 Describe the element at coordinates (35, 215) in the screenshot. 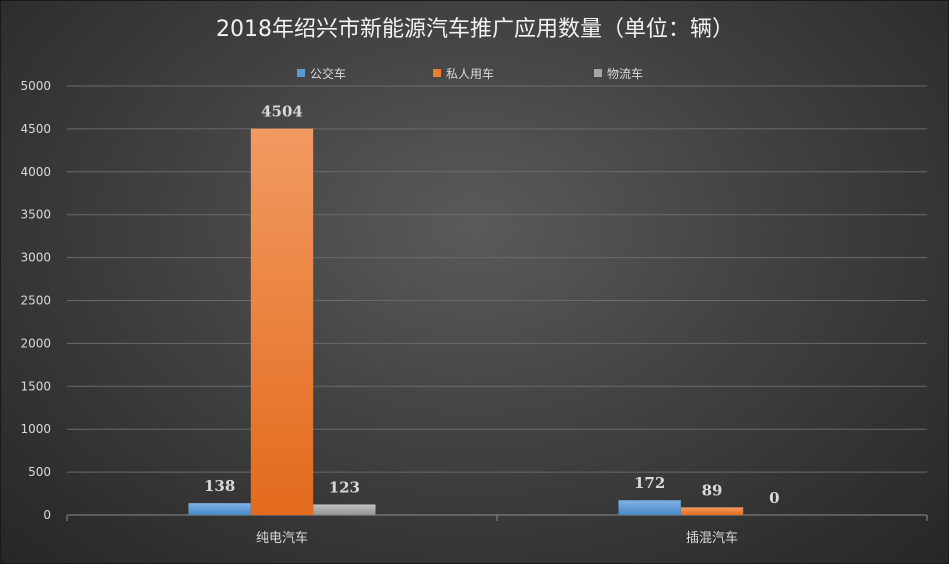

I see `y-tick-label: 3500` at that location.